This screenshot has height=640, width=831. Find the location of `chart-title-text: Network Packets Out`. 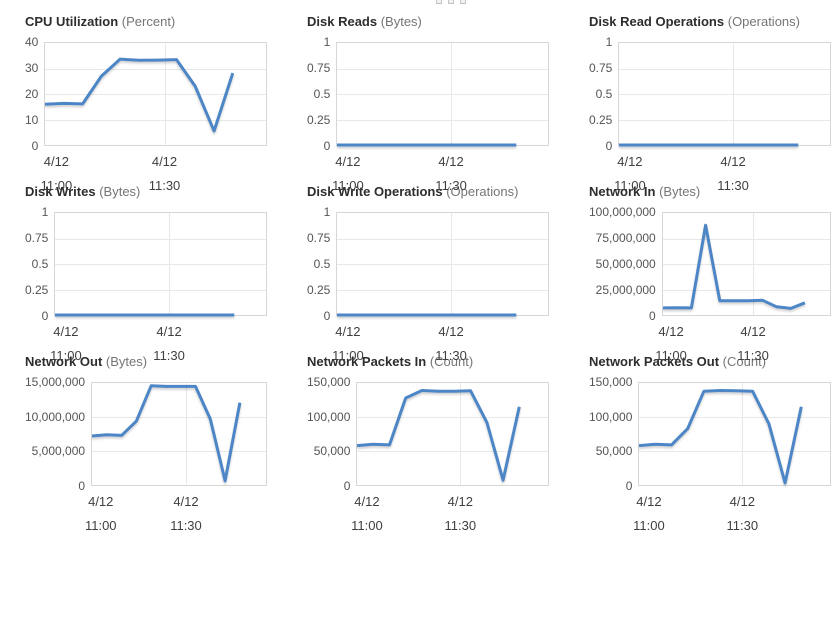

chart-title-text: Network Packets Out is located at coordinates (654, 361).